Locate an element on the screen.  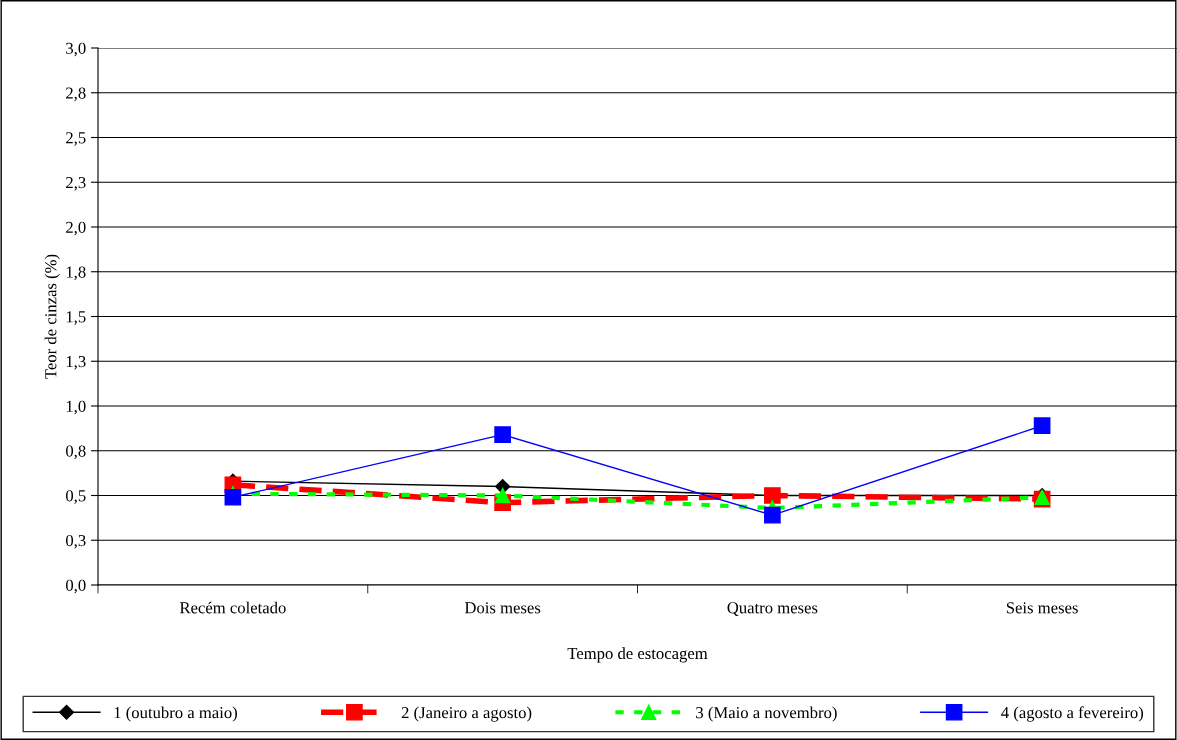
y-tick-label: 2,0 is located at coordinates (76, 228).